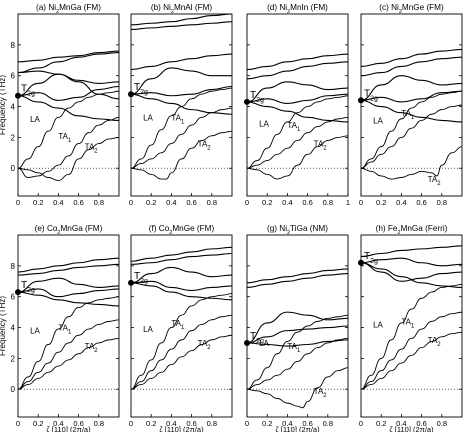 The height and width of the screenshot is (432, 474). Describe the element at coordinates (68, 9) in the screenshot. I see `panel-title: (a) Ni2MnGa (FM)` at that location.